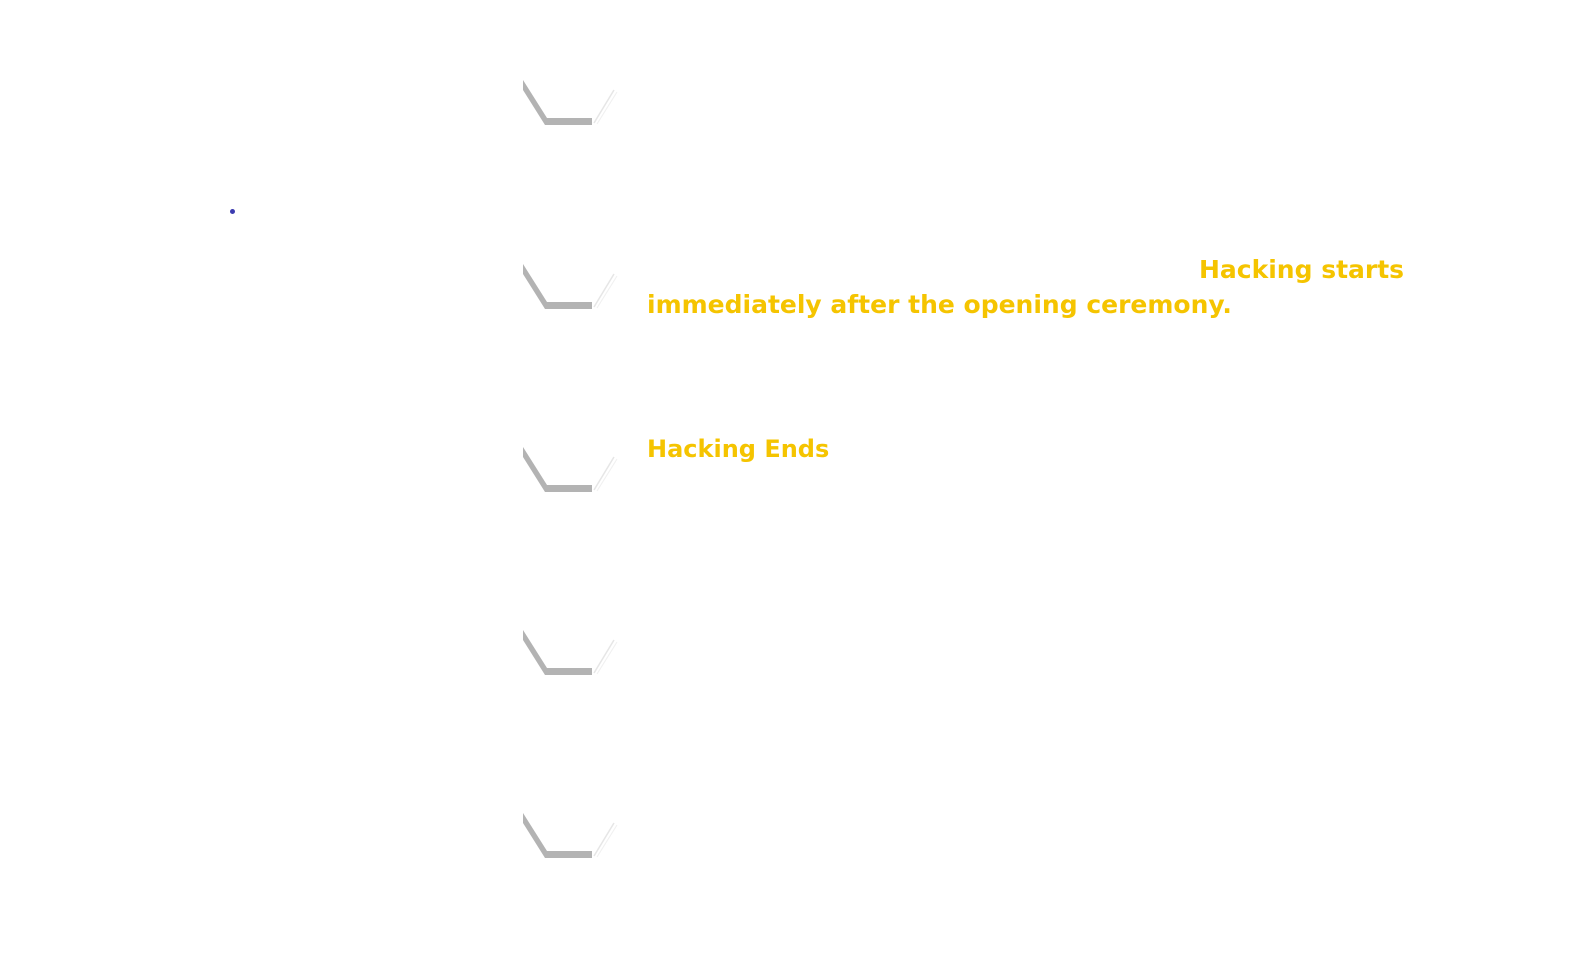  I want to click on bullet-dot, so click(232, 211).